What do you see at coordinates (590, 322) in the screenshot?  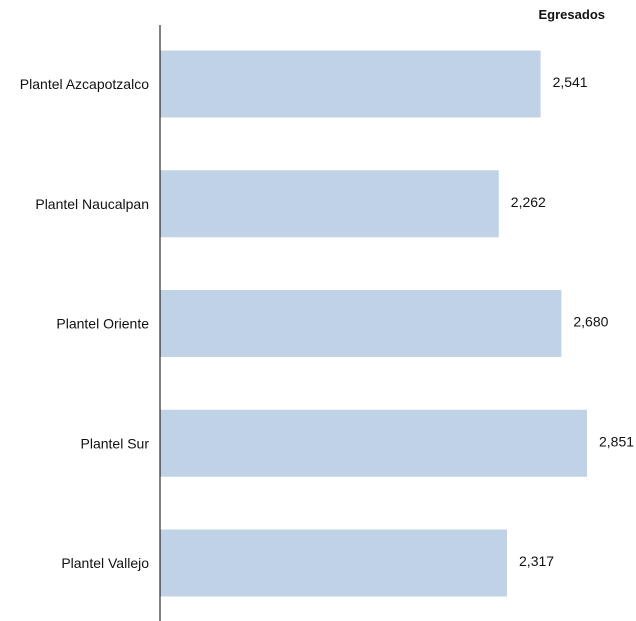 I see `value-label-3: 2,680` at bounding box center [590, 322].